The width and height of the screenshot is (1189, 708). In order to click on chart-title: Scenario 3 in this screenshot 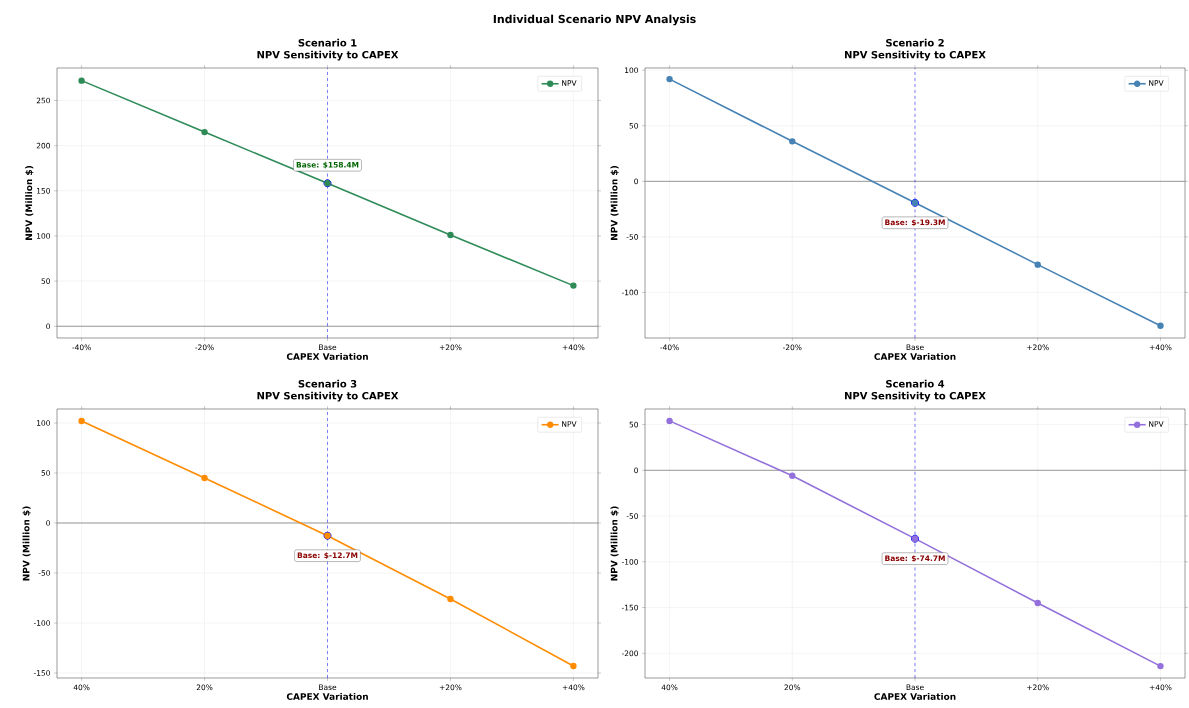, I will do `click(327, 383)`.